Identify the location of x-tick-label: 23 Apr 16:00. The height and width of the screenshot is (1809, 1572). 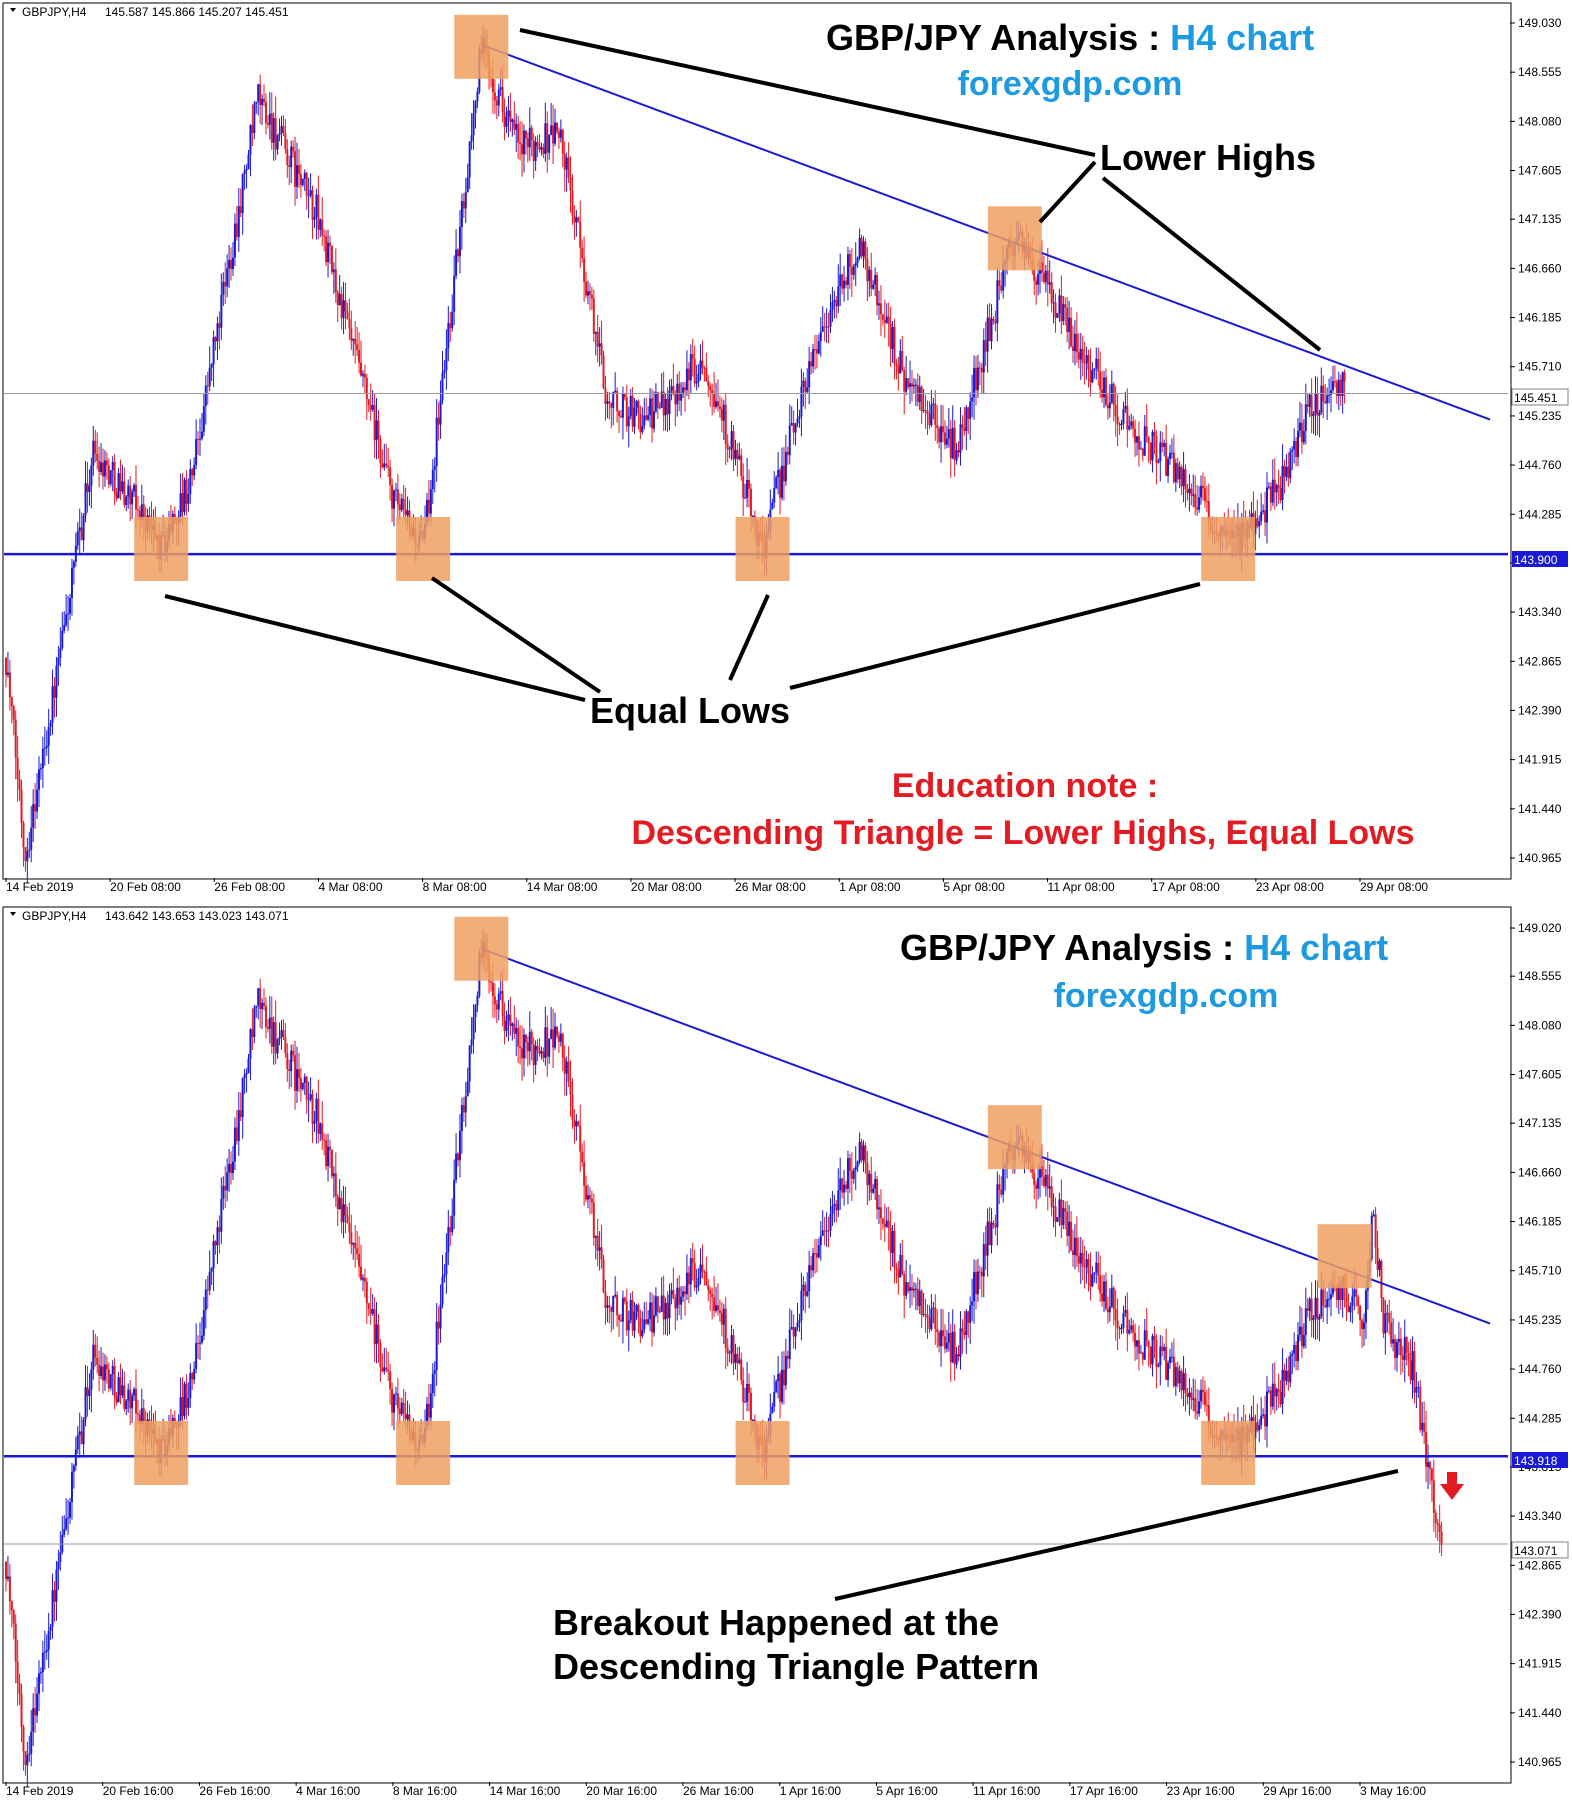
(1201, 1791).